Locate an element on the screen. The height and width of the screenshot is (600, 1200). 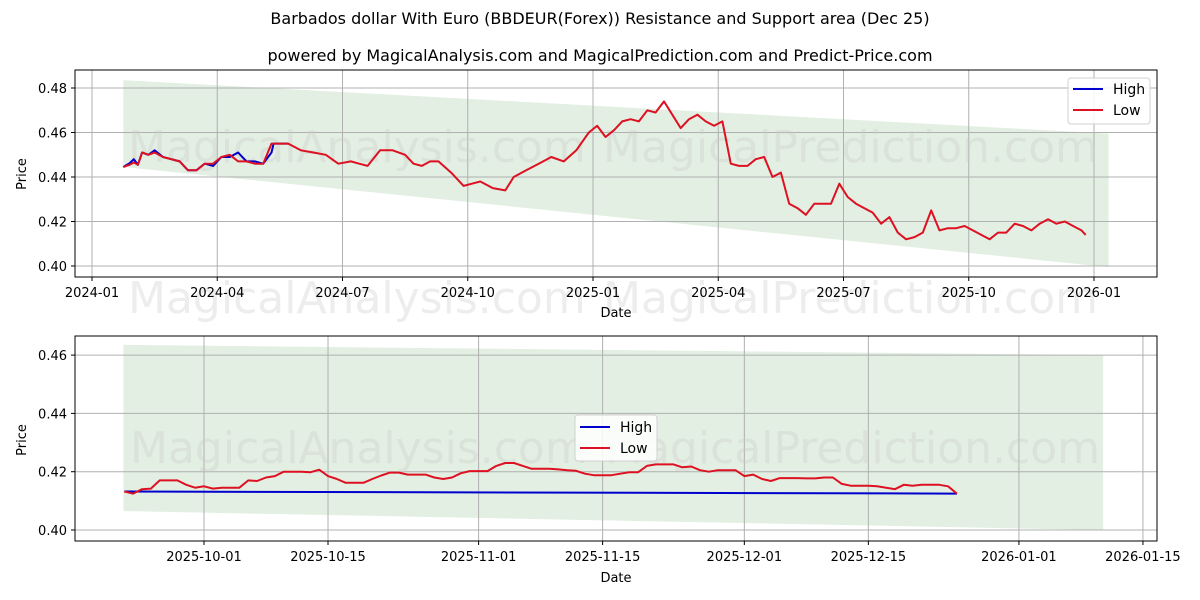
high-line is located at coordinates (540, 492).